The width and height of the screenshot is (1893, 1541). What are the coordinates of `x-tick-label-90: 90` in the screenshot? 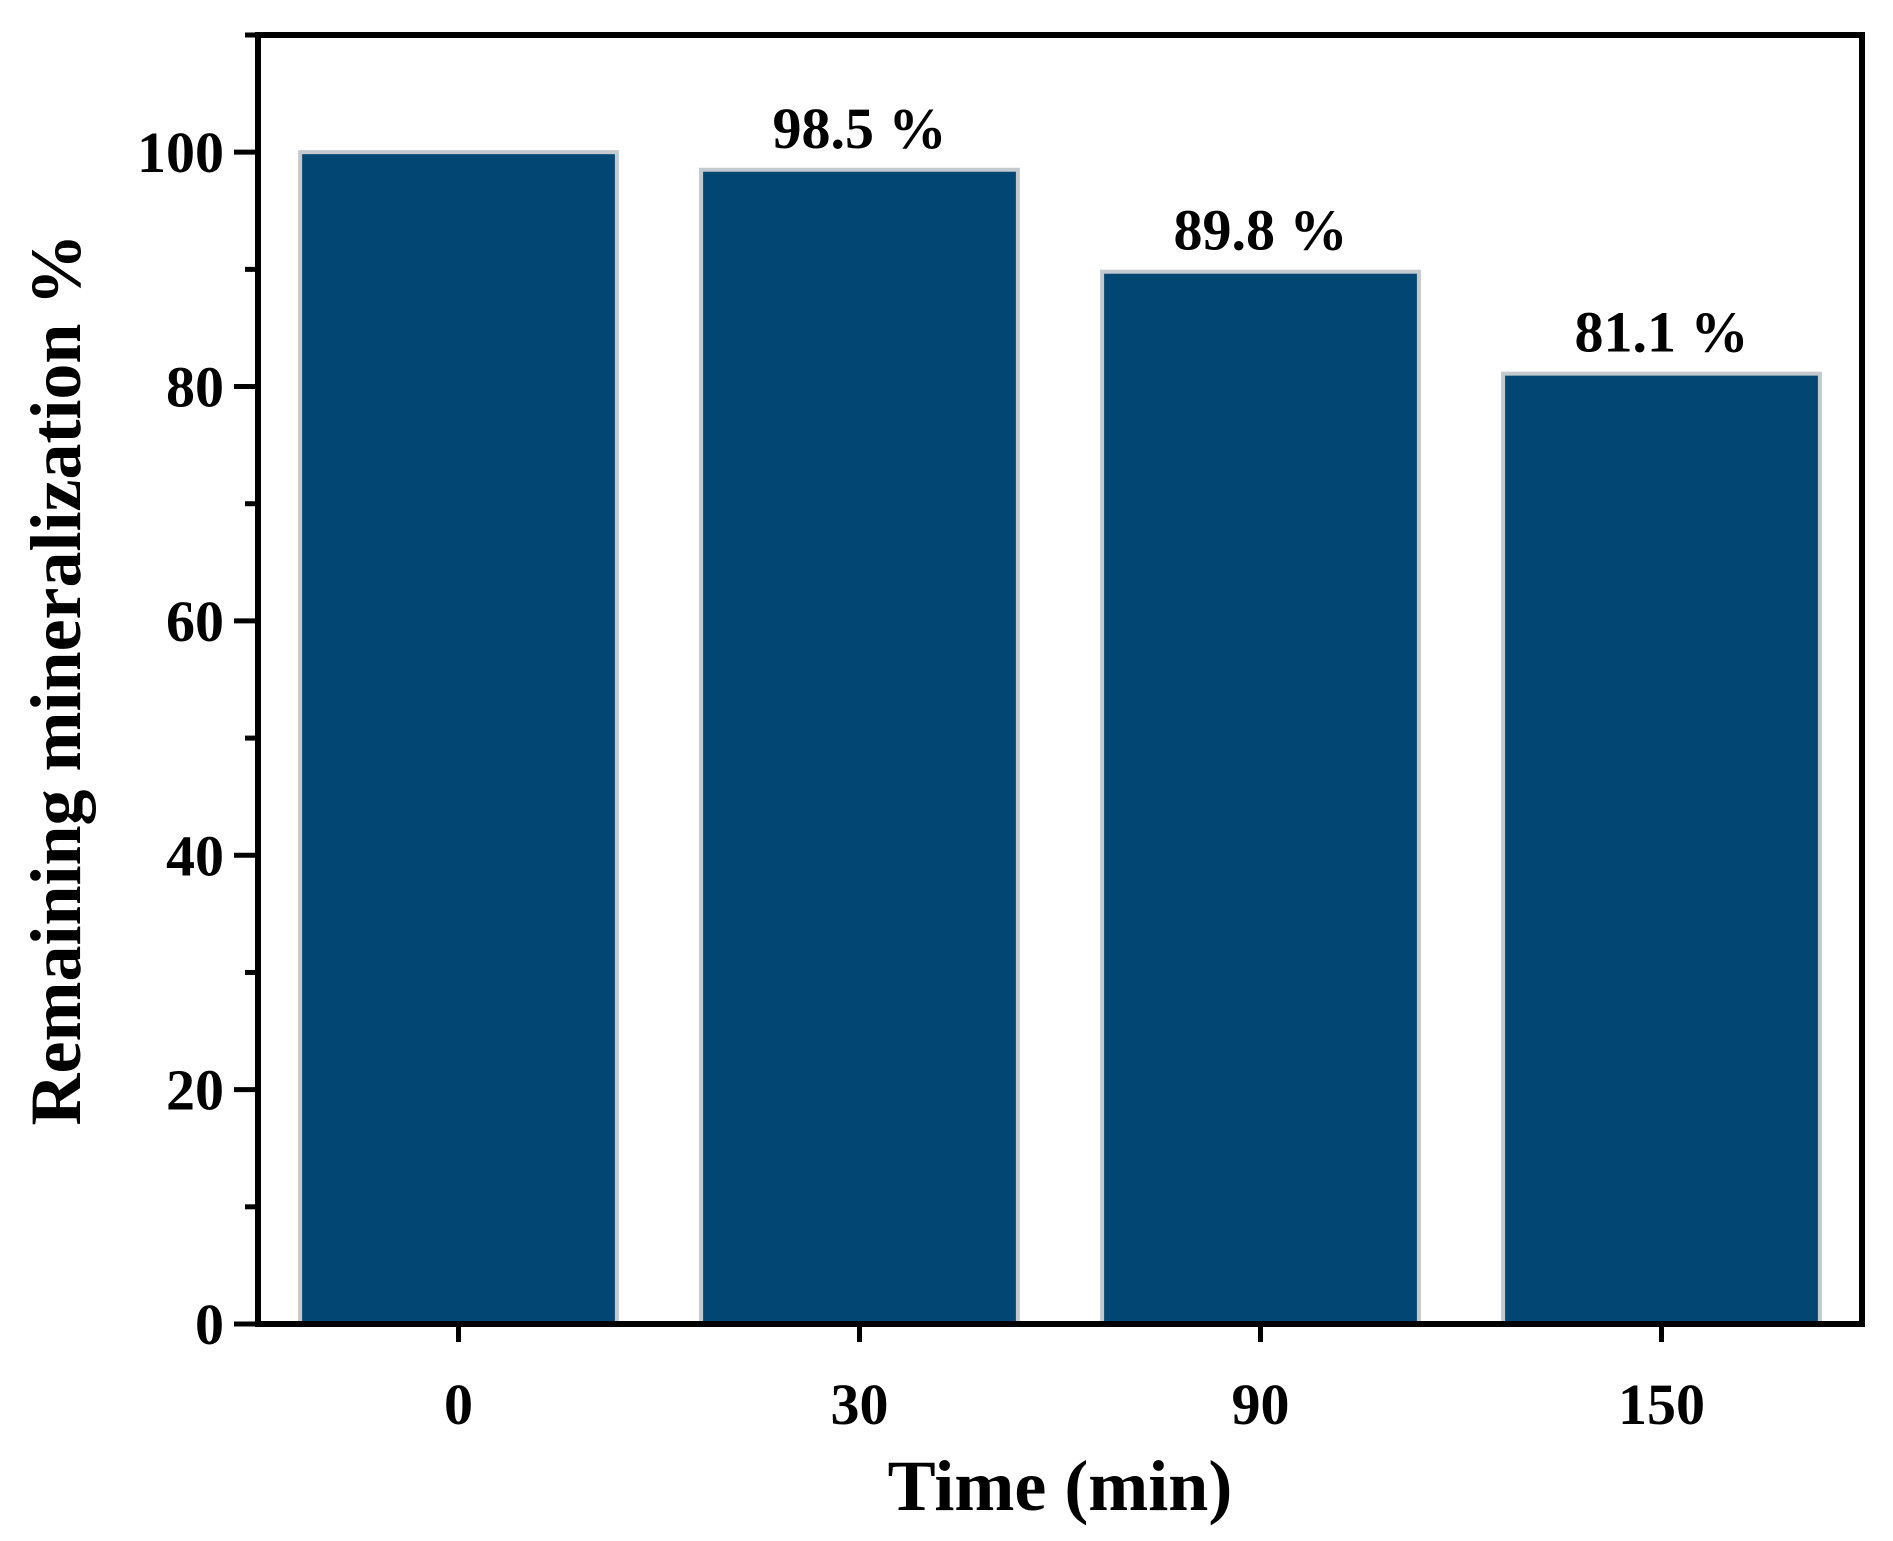 It's located at (1261, 1404).